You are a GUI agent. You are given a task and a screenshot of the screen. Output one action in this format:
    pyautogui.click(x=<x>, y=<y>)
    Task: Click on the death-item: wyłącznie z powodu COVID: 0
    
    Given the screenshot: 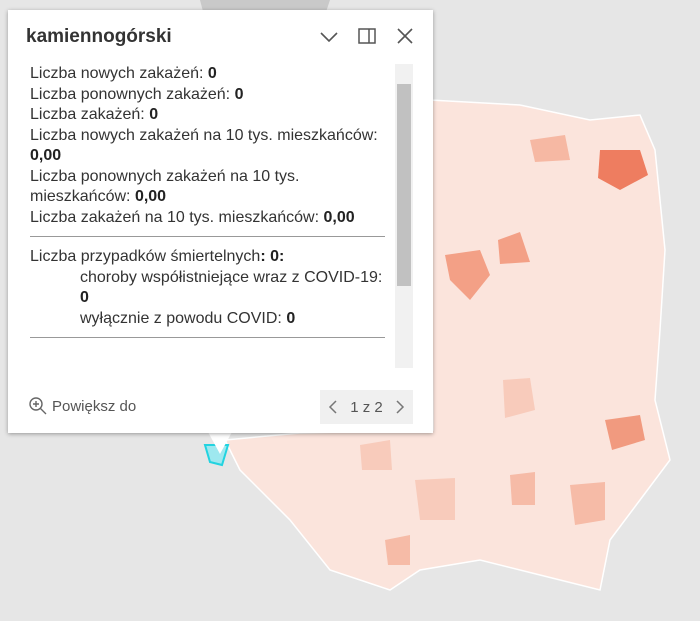 What is the action you would take?
    pyautogui.click(x=207, y=319)
    